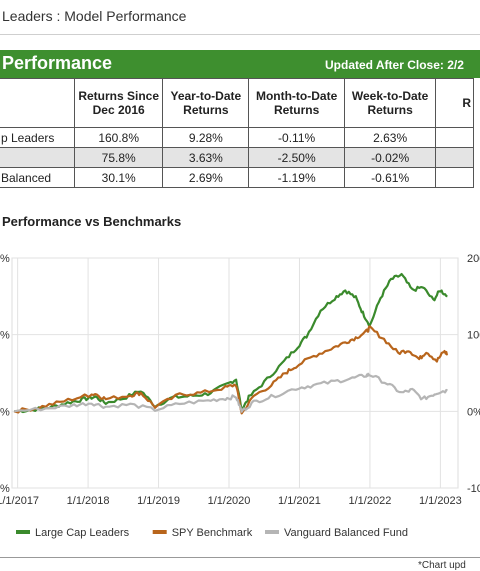  I want to click on cell-ytd: 2.69%, so click(206, 177).